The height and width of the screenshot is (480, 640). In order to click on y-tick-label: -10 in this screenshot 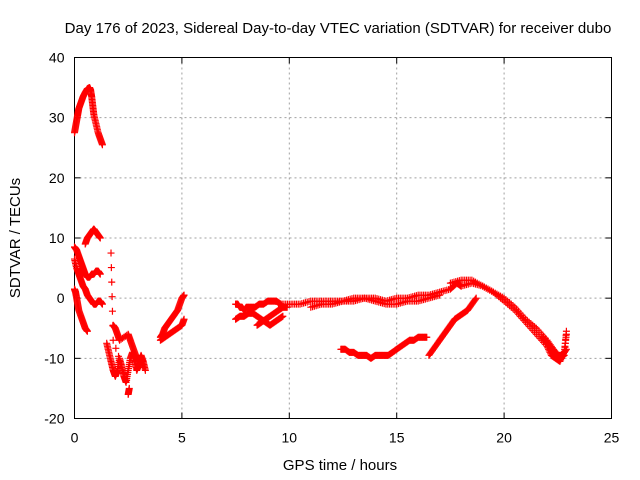, I will do `click(54, 358)`.